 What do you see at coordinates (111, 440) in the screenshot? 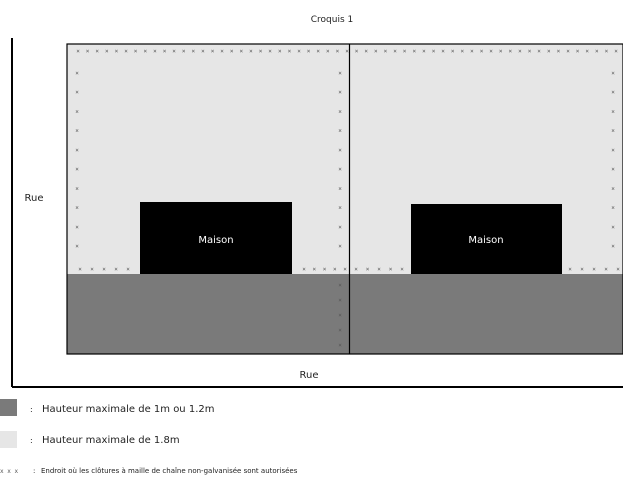
I see `legend-text-light: Hauteur maximale de 1.8m` at bounding box center [111, 440].